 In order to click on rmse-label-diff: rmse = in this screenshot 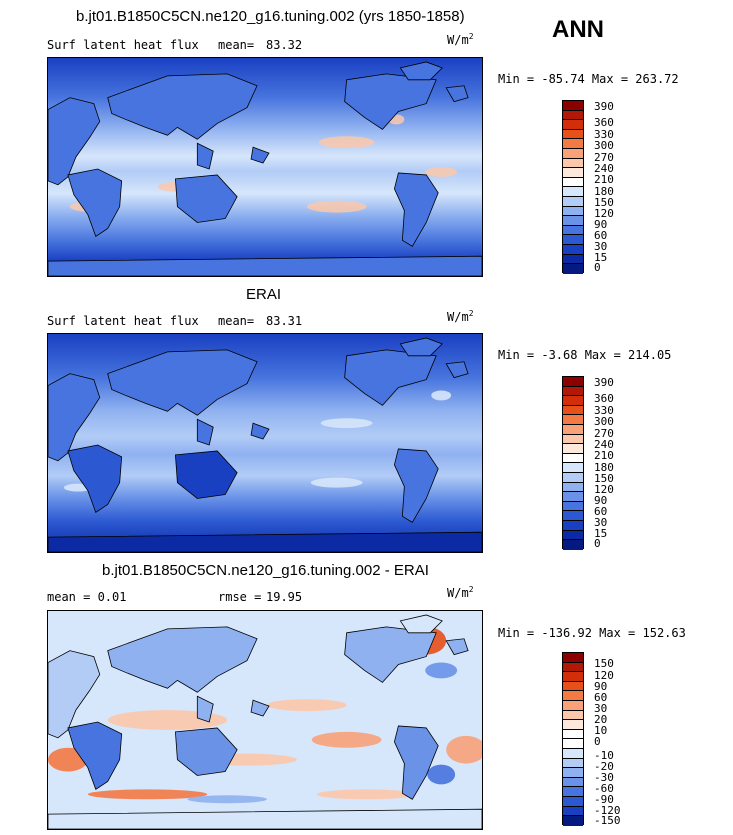, I will do `click(240, 597)`.